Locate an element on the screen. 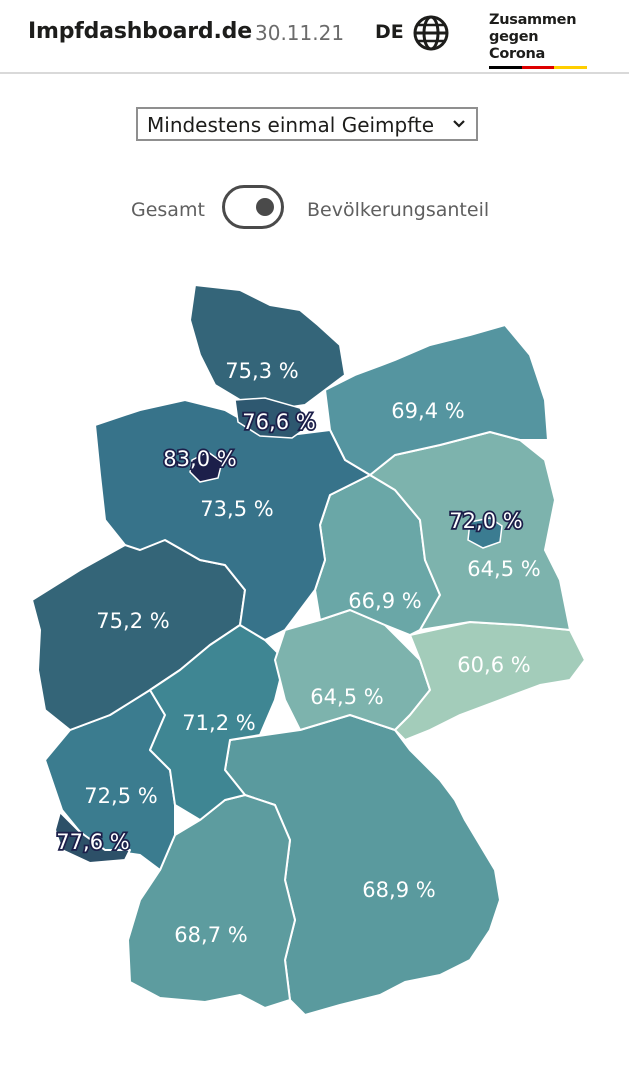  label-bremen: 83,0 % is located at coordinates (199, 459).